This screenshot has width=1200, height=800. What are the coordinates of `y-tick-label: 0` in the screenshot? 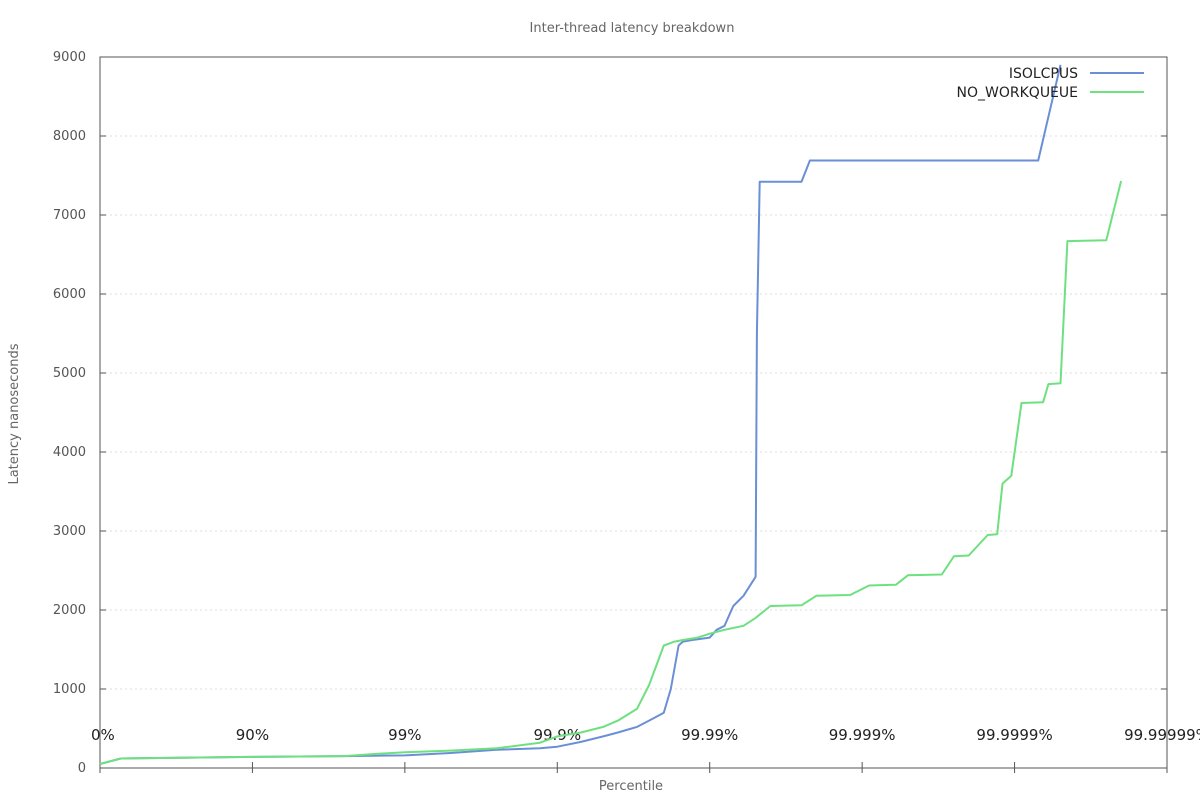 It's located at (82, 768).